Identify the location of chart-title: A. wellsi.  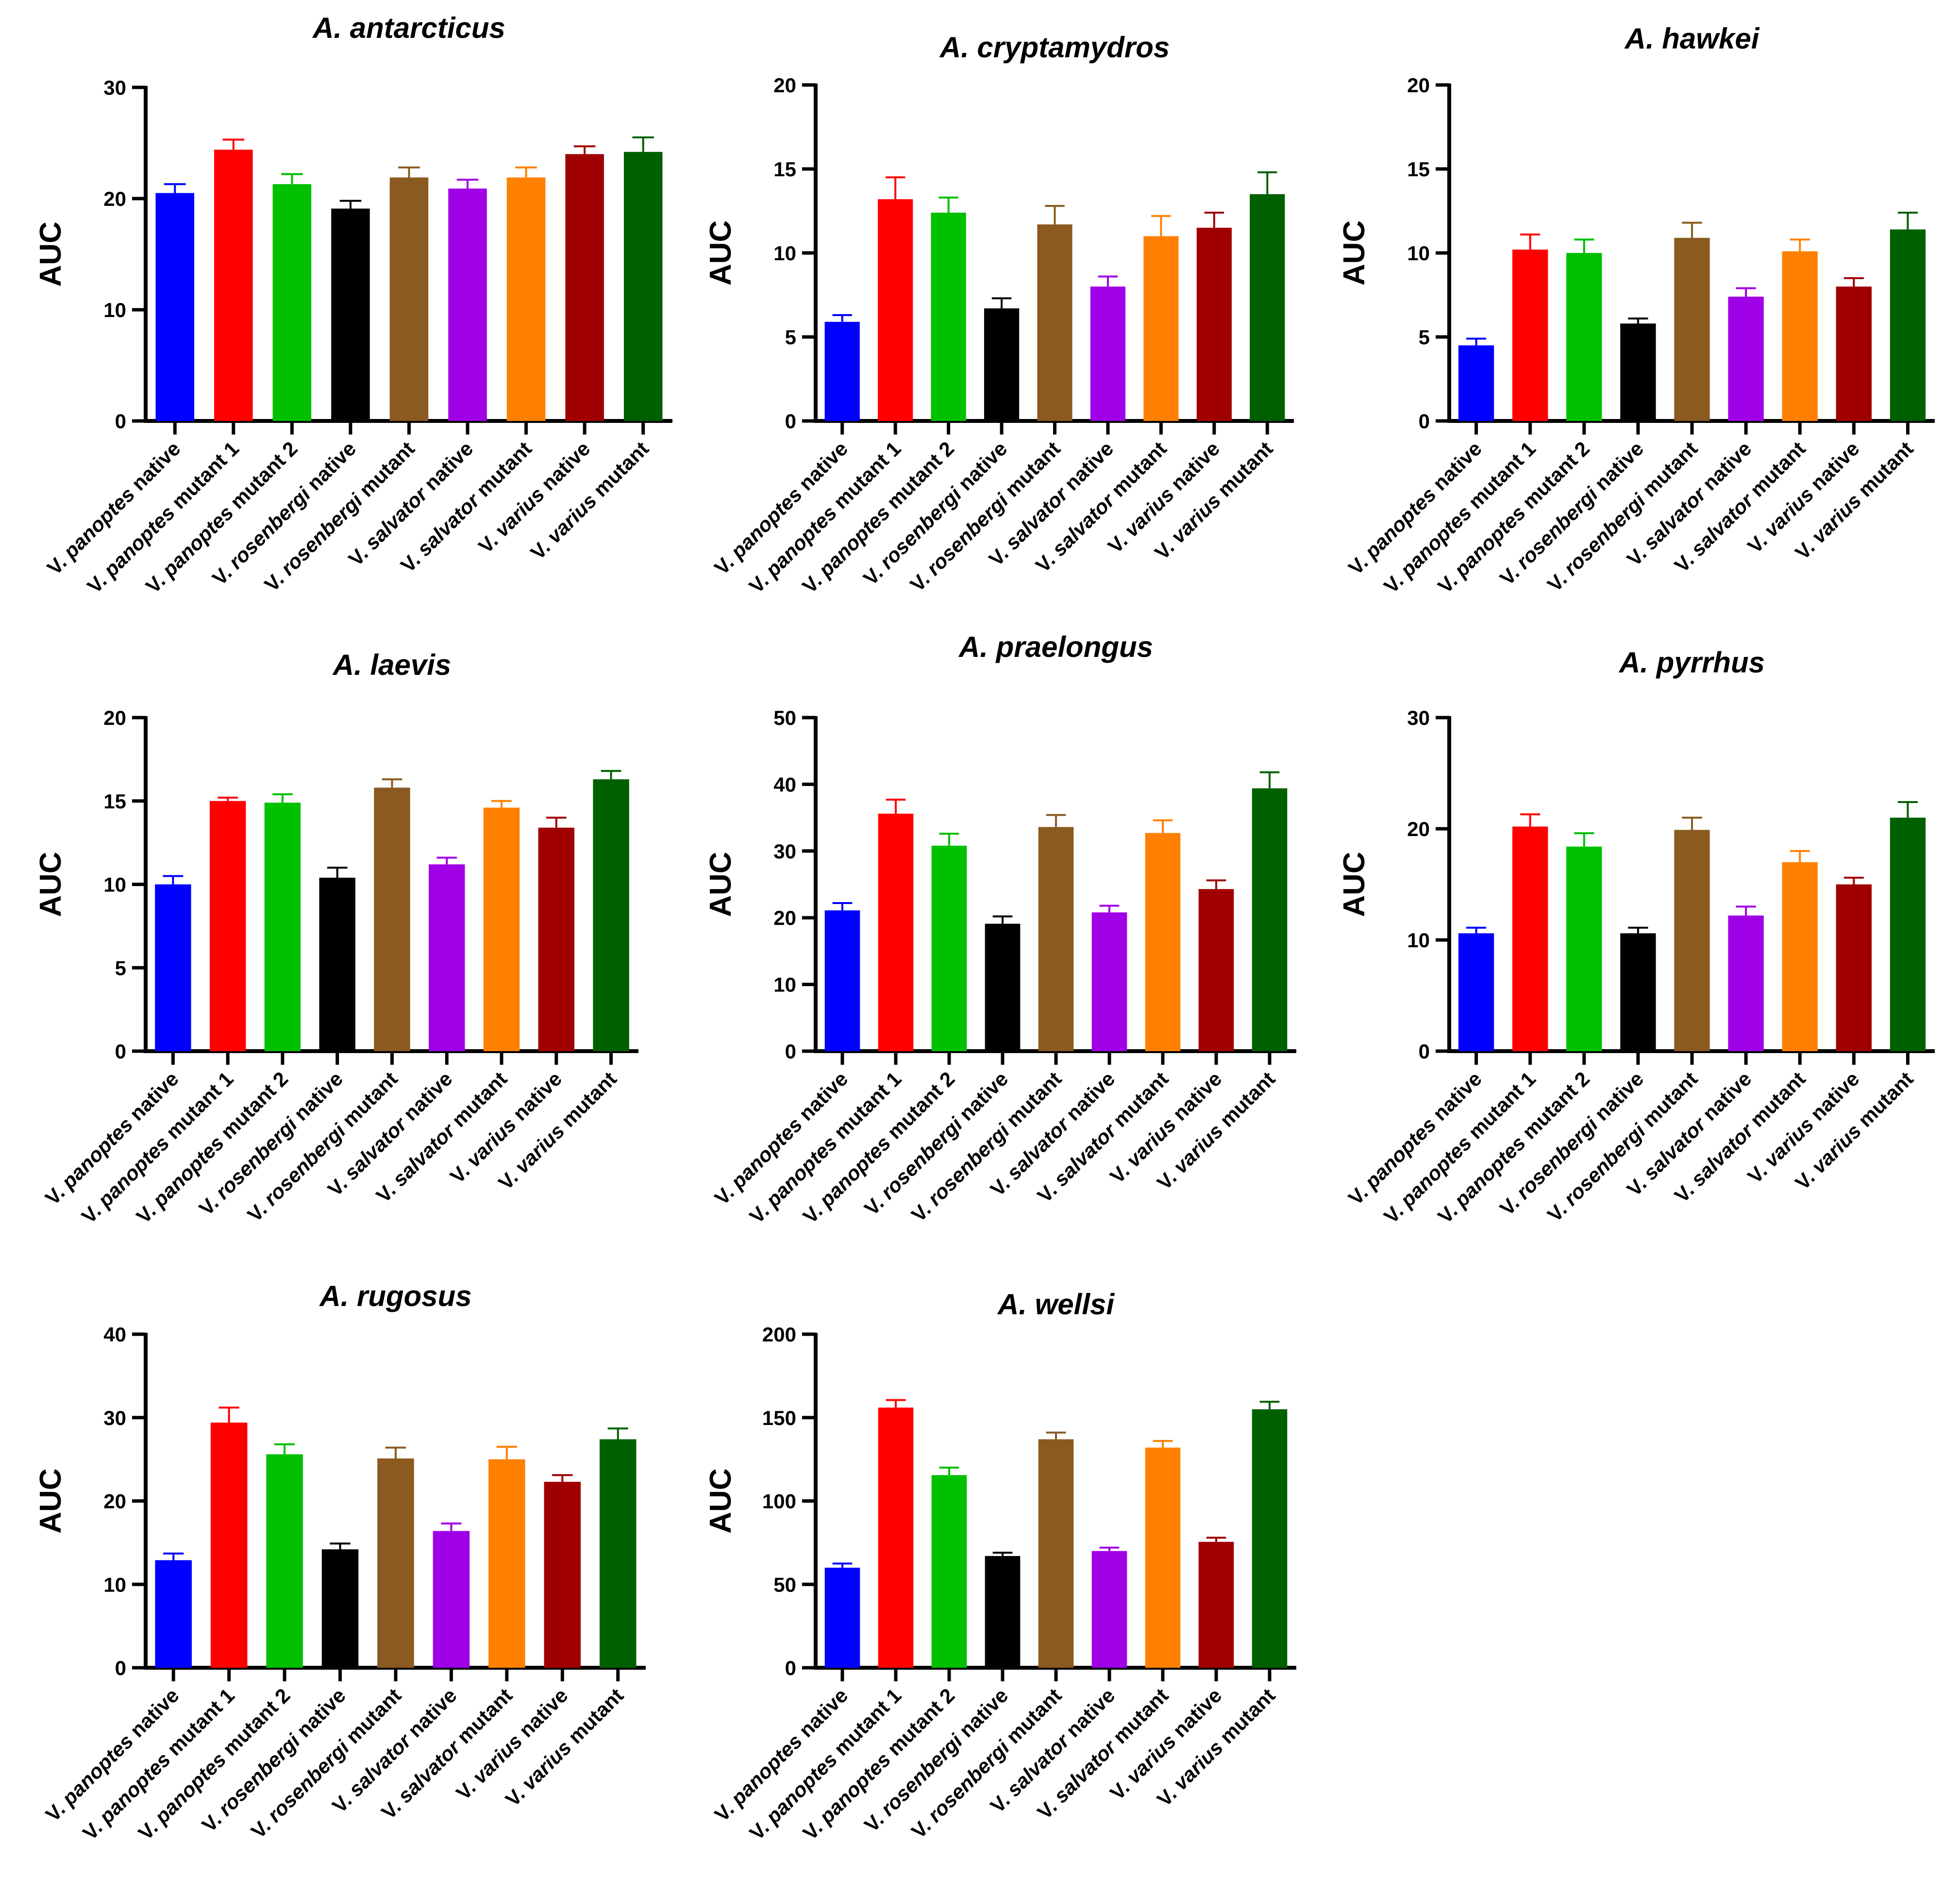
(1056, 1304).